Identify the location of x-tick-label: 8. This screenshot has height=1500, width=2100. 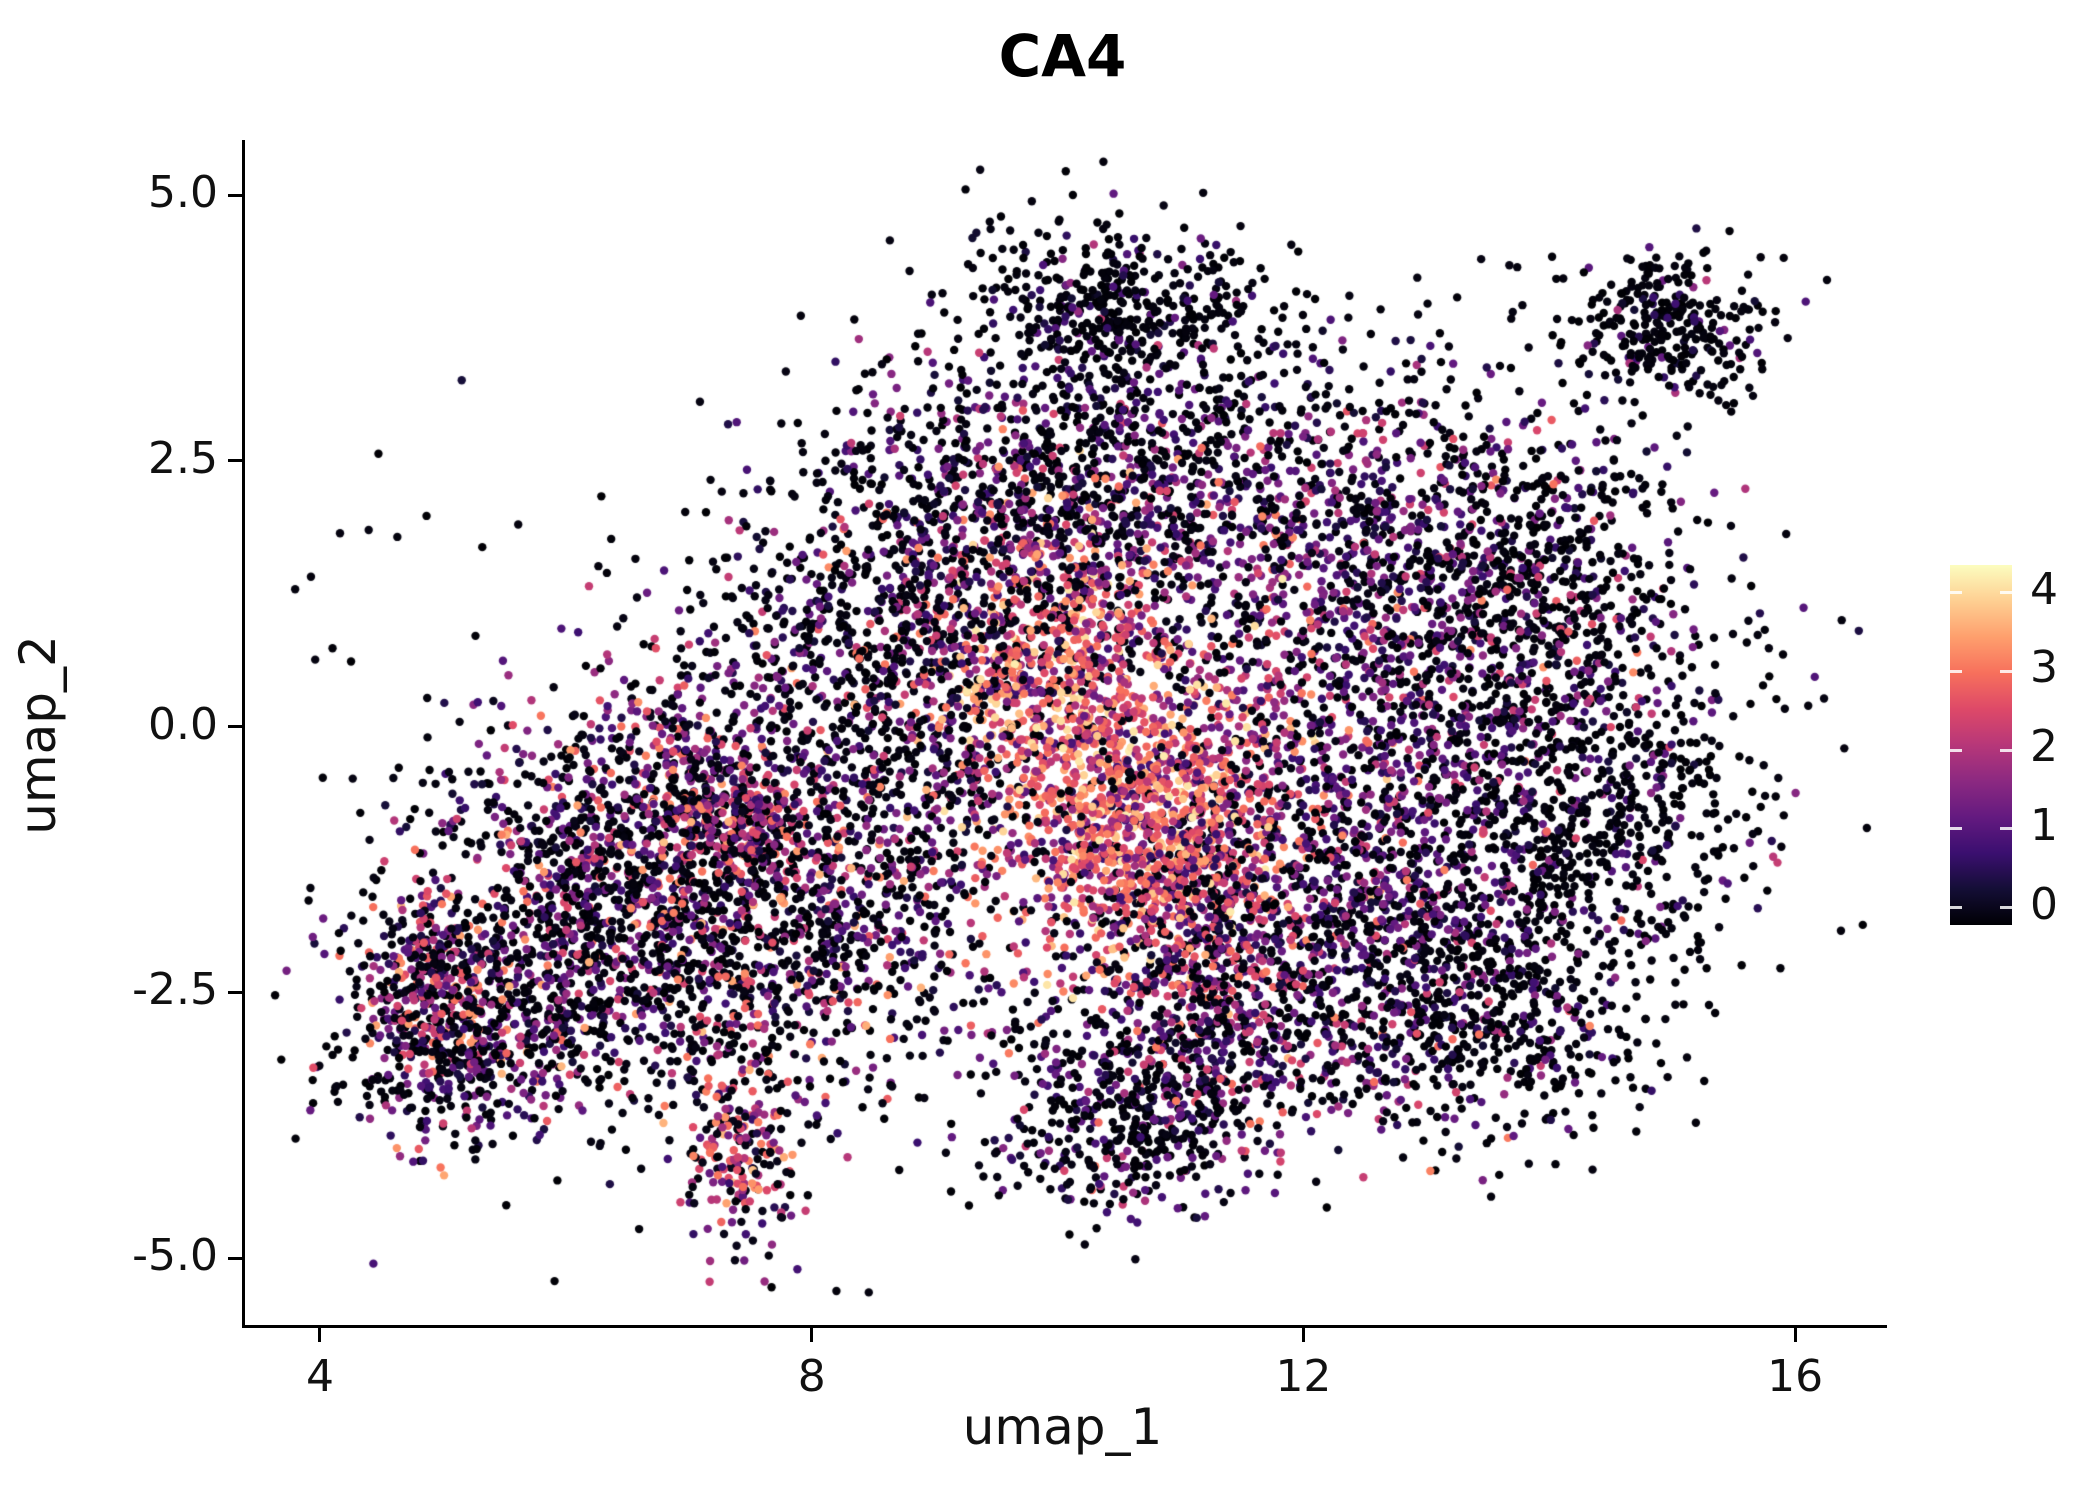
(811, 1376).